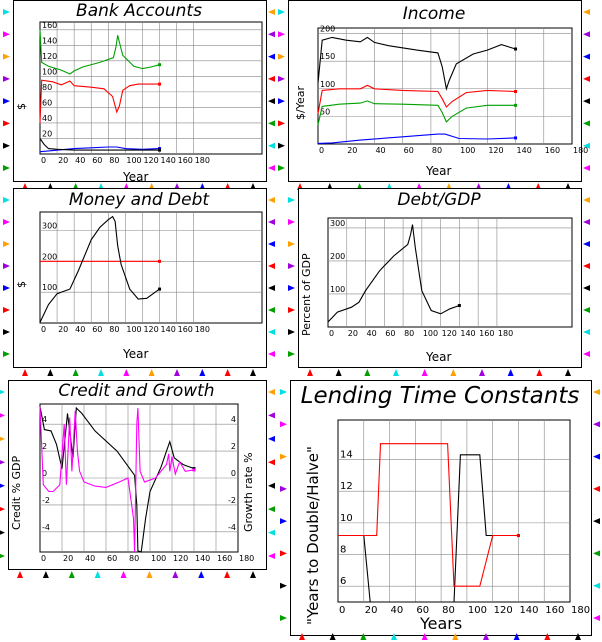 This screenshot has width=602, height=642. I want to click on series-line-red, so click(428, 515).